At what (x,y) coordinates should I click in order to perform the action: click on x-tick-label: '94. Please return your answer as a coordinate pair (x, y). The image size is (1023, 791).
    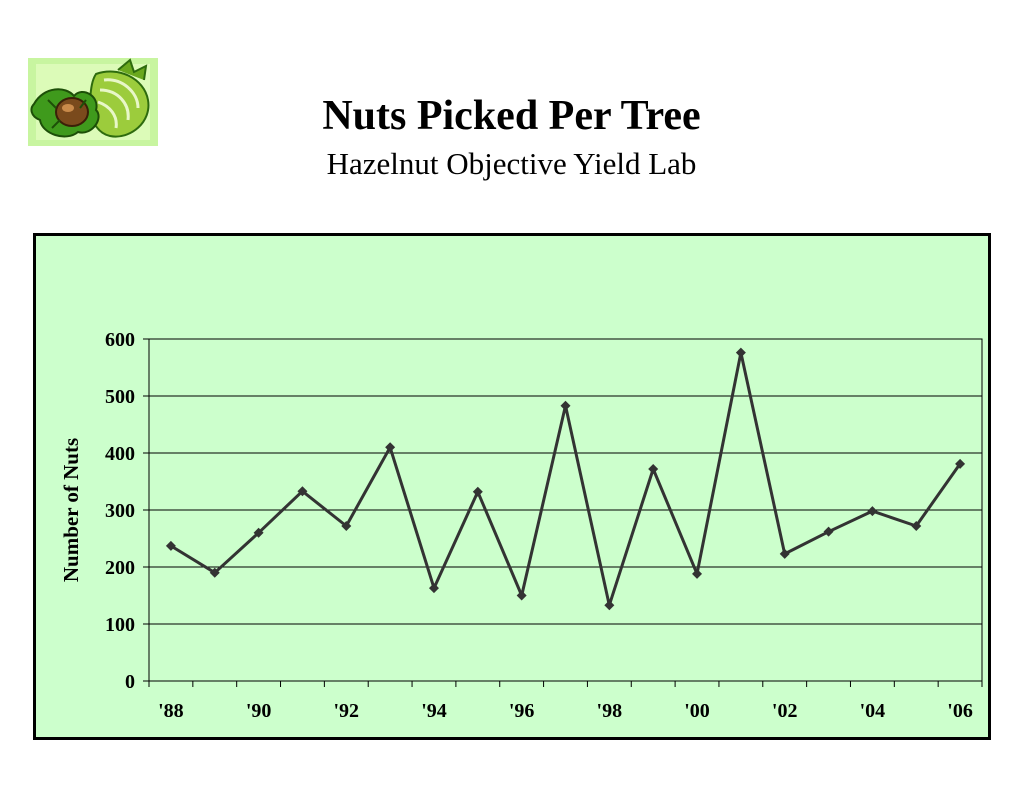
    Looking at the image, I should click on (434, 711).